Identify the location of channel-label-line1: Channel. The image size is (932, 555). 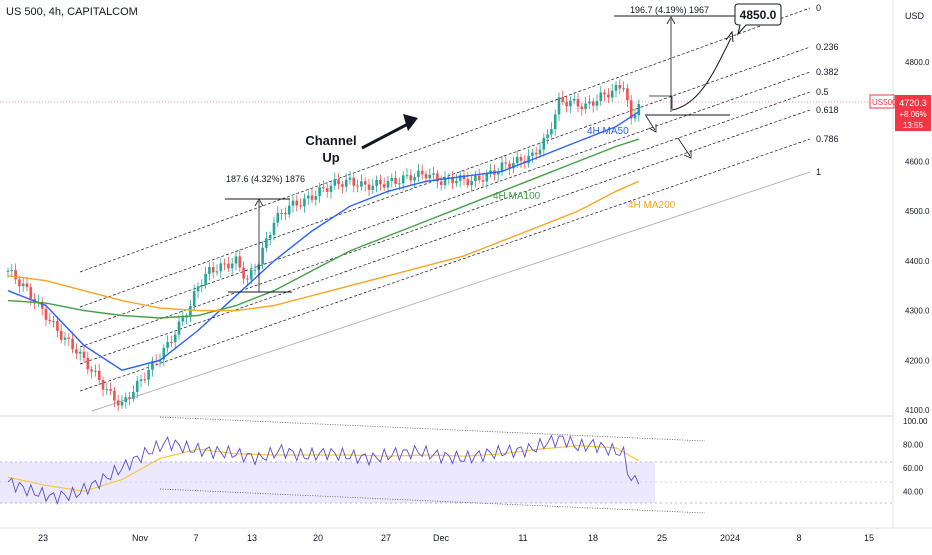
(330, 140).